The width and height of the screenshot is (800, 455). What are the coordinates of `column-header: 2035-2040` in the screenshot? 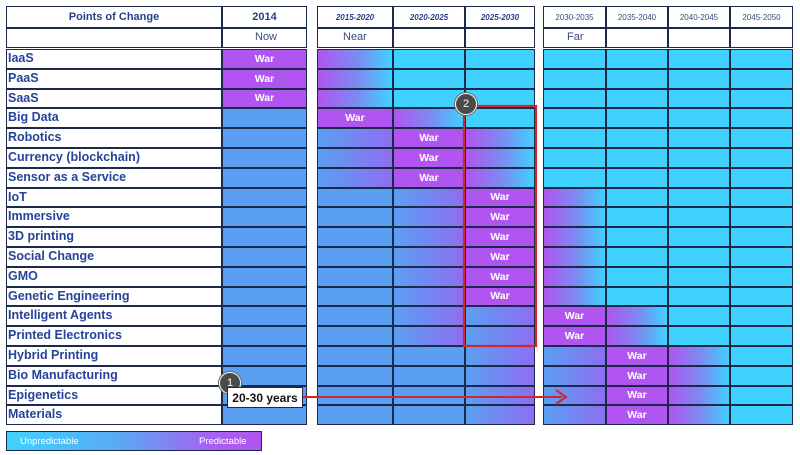 It's located at (637, 17).